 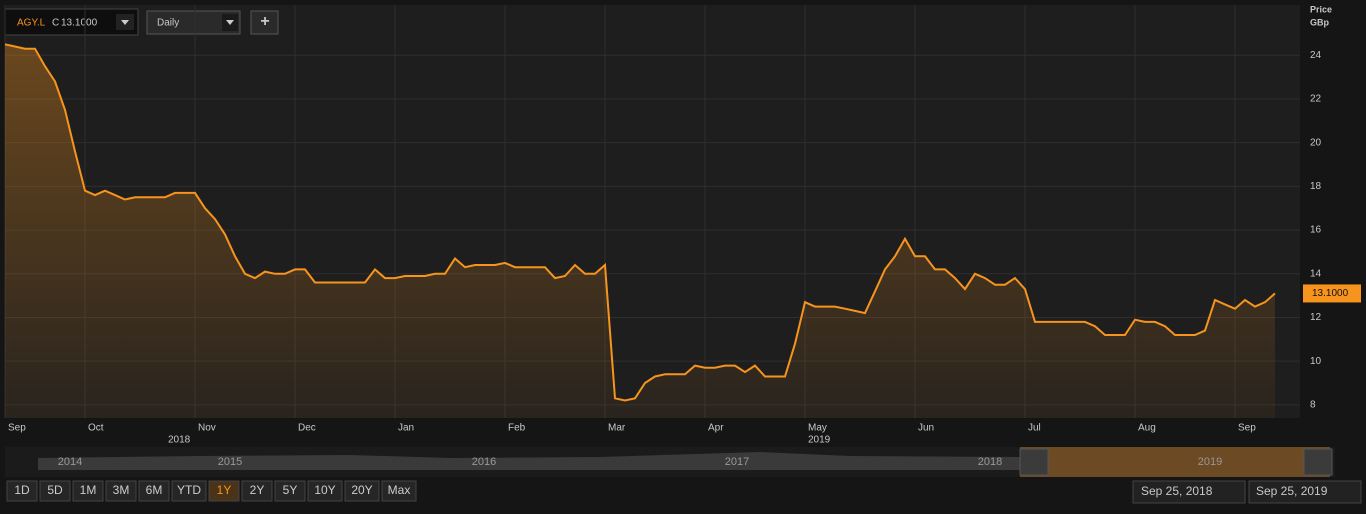 What do you see at coordinates (207, 428) in the screenshot?
I see `x-tick-label: Nov` at bounding box center [207, 428].